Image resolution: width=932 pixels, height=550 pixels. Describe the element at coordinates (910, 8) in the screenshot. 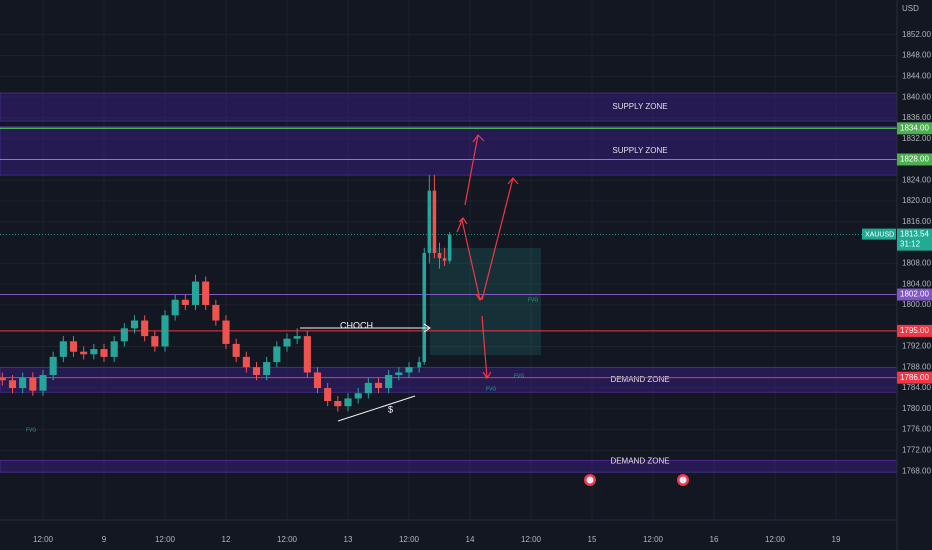

I see `currency: USD` at that location.